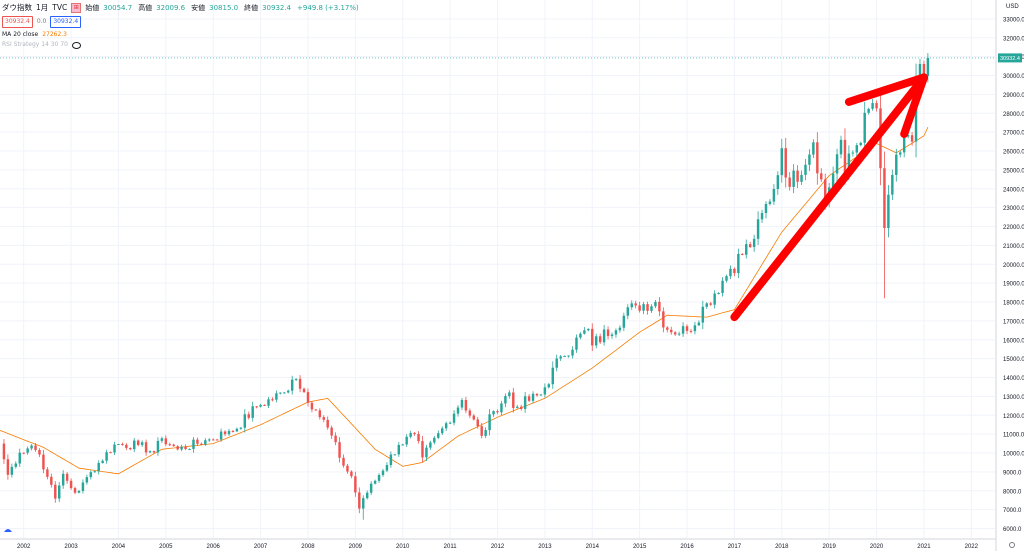 Image resolution: width=1024 pixels, height=556 pixels. What do you see at coordinates (145, 7) in the screenshot?
I see `high-label: 高値` at bounding box center [145, 7].